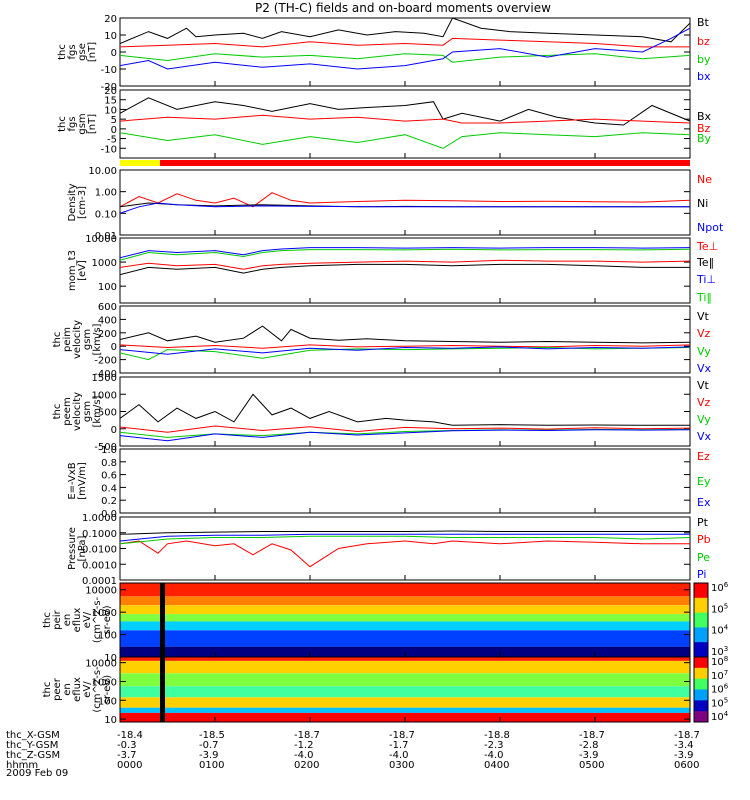 The image size is (750, 800). Describe the element at coordinates (399, 745) in the screenshot. I see `footer-value: -1.7` at that location.